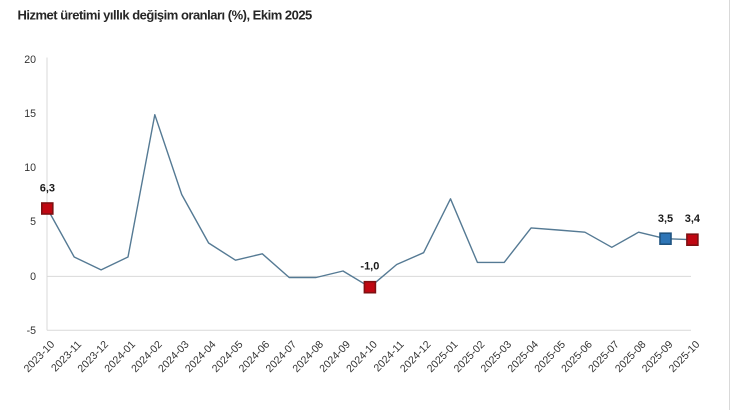  I want to click on svg-text: 15, so click(30, 114).